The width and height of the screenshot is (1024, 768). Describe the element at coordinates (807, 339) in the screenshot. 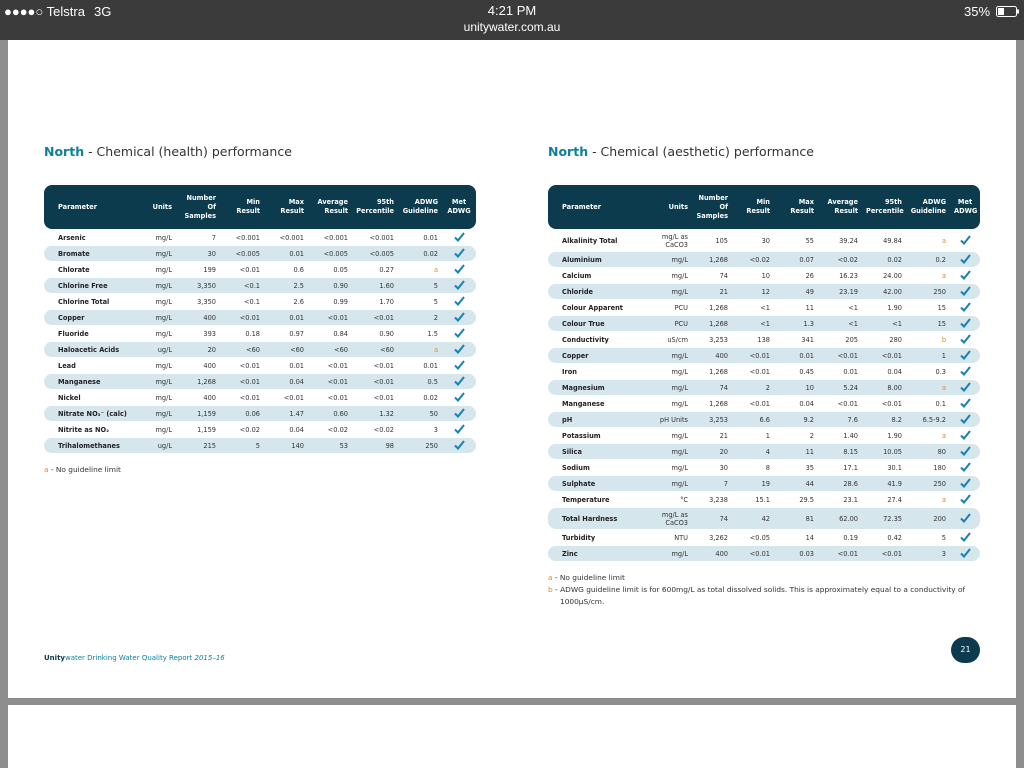

I see `cell: 341` at that location.